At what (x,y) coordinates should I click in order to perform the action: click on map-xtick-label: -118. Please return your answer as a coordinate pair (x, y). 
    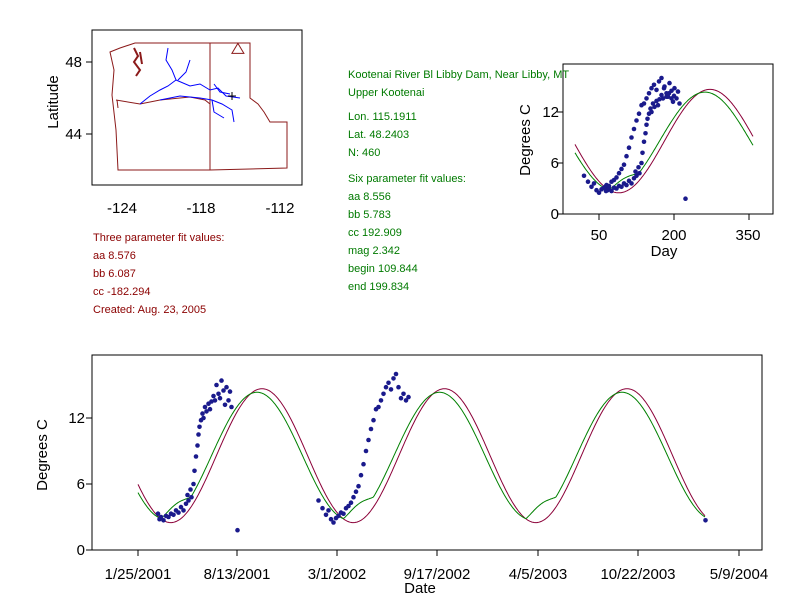
    Looking at the image, I should click on (201, 208).